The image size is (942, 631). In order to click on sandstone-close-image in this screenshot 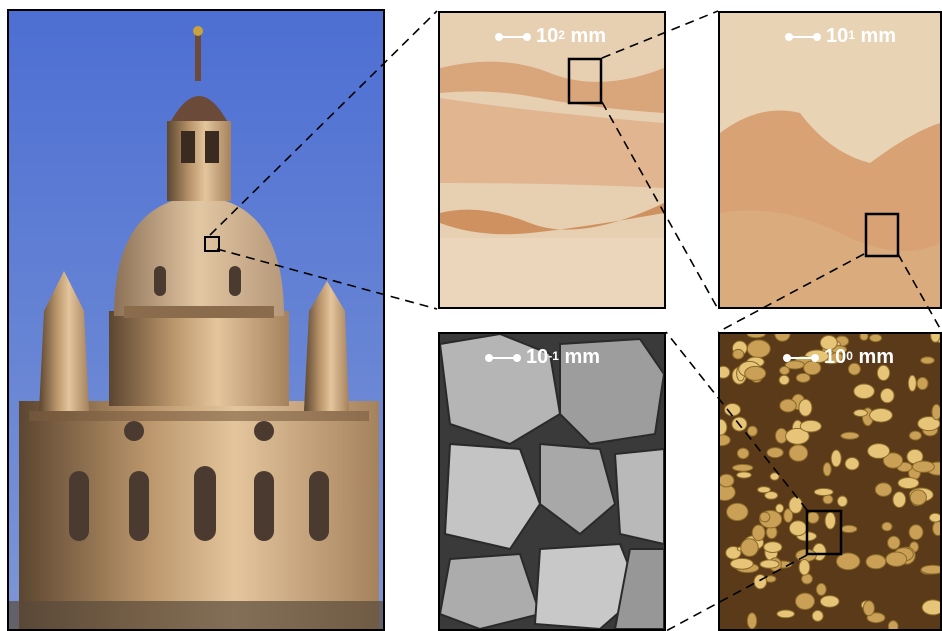, I will do `click(830, 160)`.